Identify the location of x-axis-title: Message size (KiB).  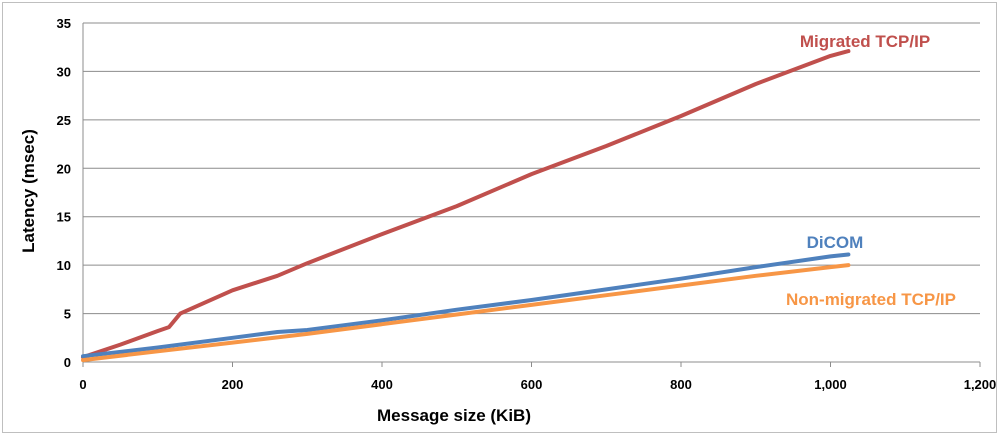
(454, 415).